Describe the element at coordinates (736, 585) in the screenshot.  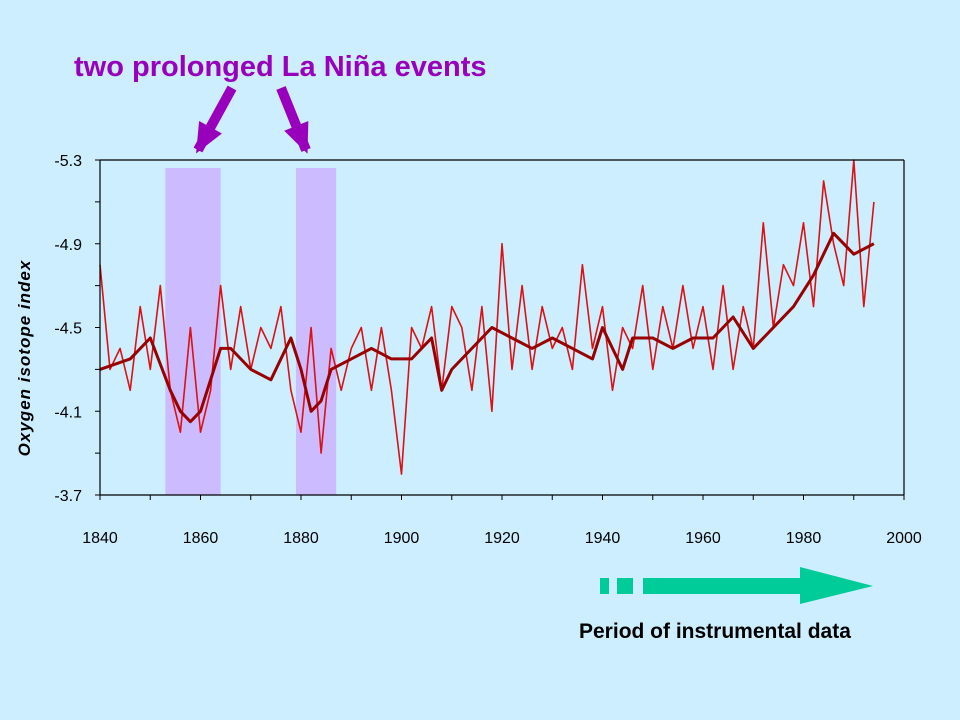
I see `instrumental-period-arrow-icon` at that location.